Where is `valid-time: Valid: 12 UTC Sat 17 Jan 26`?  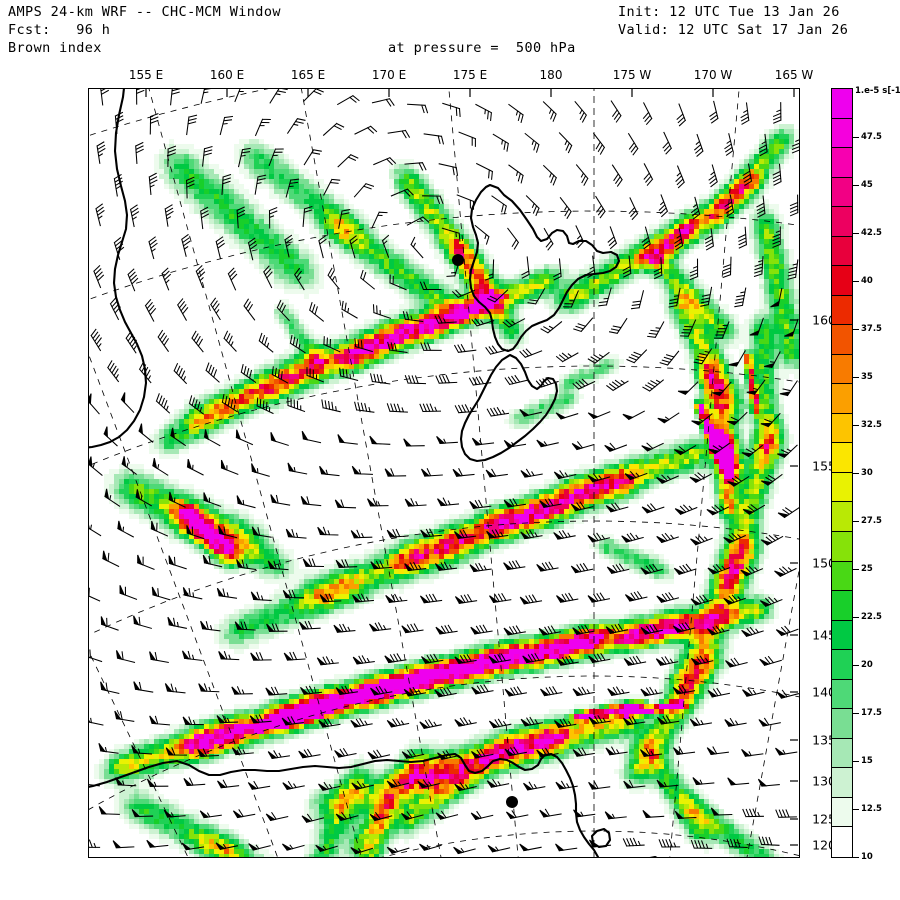 valid-time: Valid: 12 UTC Sat 17 Jan 26 is located at coordinates (733, 30).